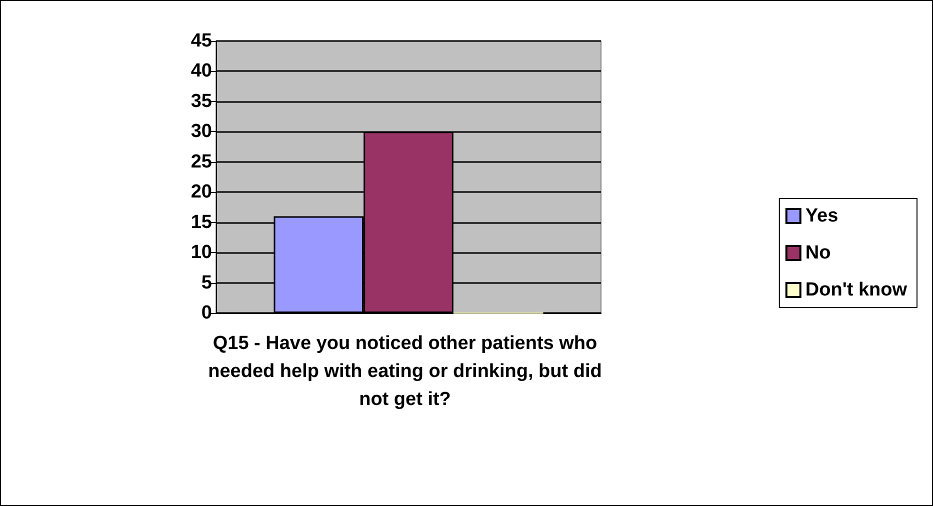 The height and width of the screenshot is (506, 933). Describe the element at coordinates (818, 253) in the screenshot. I see `legend-label: No` at that location.